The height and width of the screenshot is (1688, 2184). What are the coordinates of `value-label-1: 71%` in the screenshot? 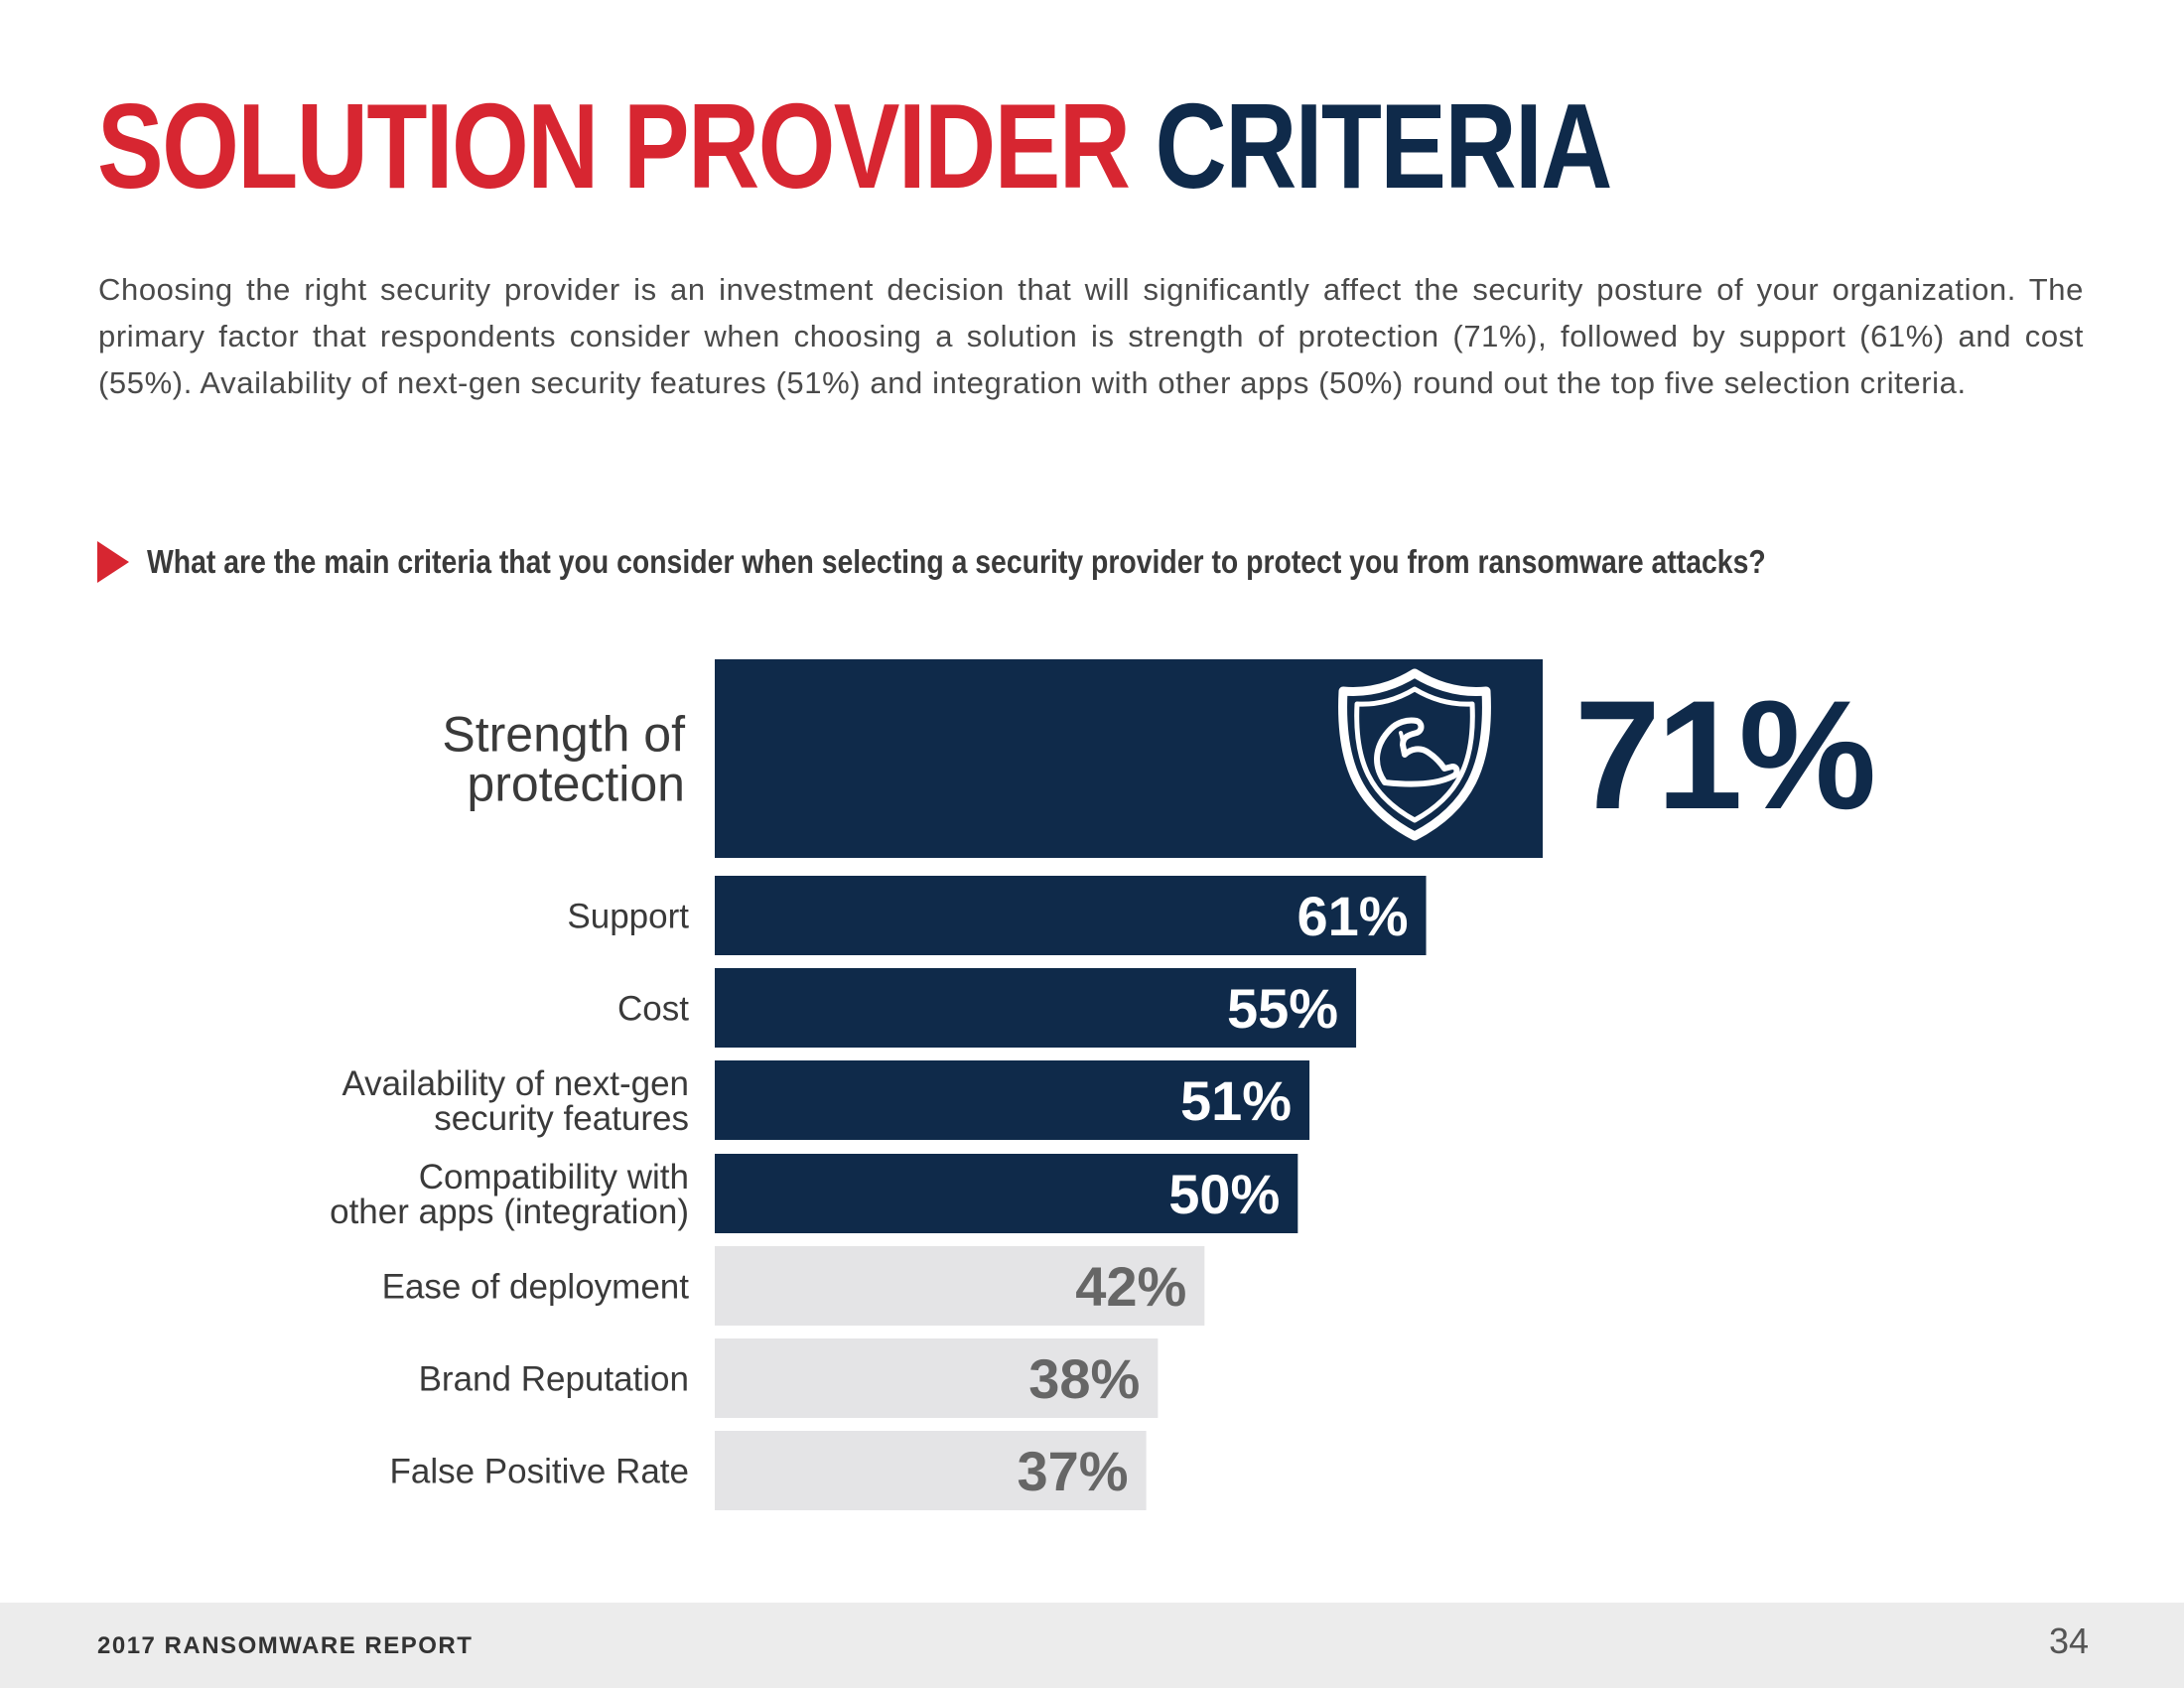 It's located at (1723, 755).